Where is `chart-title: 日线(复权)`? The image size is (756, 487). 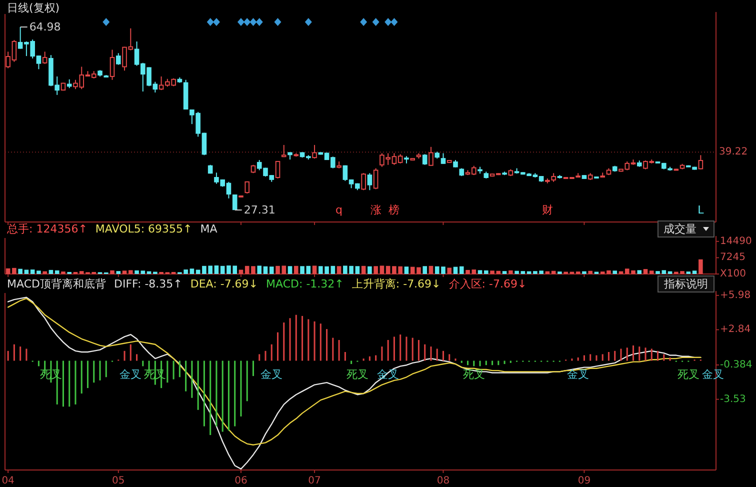 chart-title: 日线(复权) is located at coordinates (33, 8).